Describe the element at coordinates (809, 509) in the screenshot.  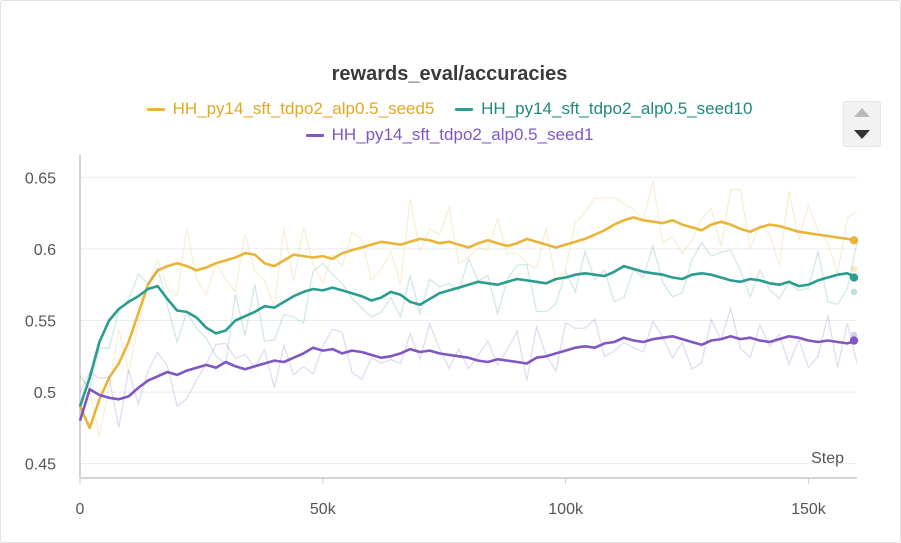
I see `x-tick-label: 150k` at that location.